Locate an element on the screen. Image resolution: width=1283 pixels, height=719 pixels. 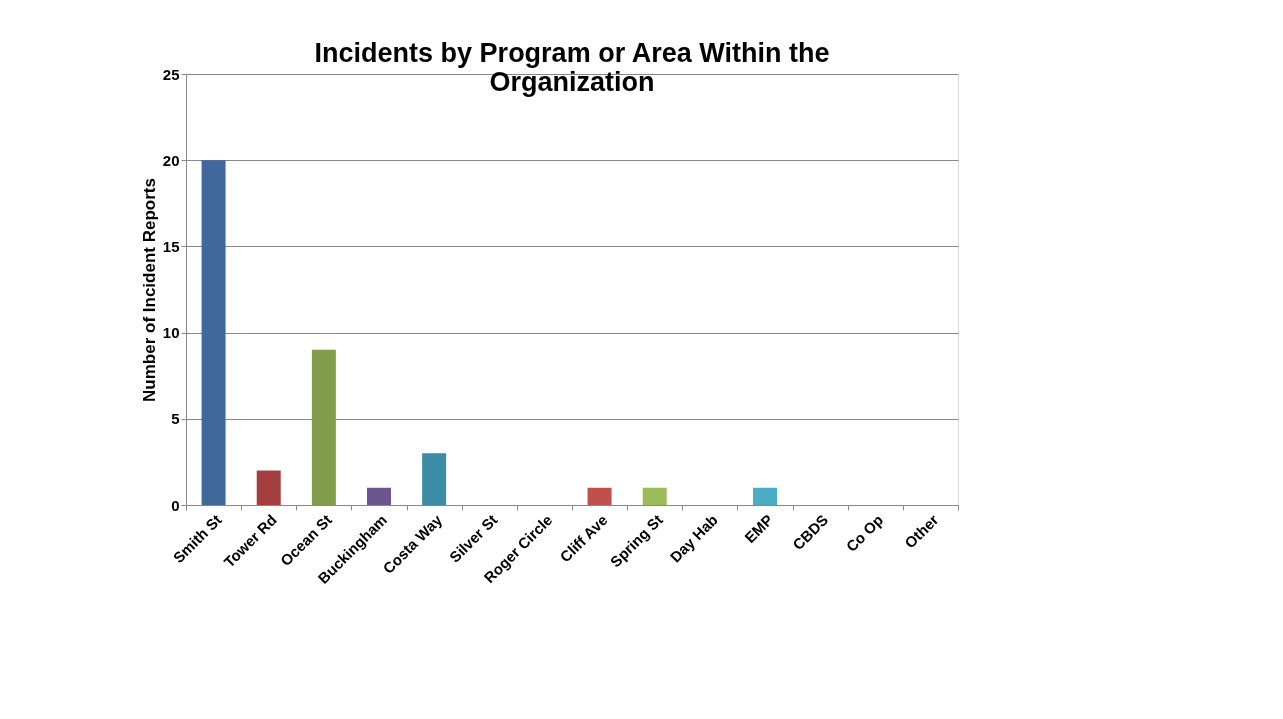
x-tick-label: Co Op is located at coordinates (864, 533).